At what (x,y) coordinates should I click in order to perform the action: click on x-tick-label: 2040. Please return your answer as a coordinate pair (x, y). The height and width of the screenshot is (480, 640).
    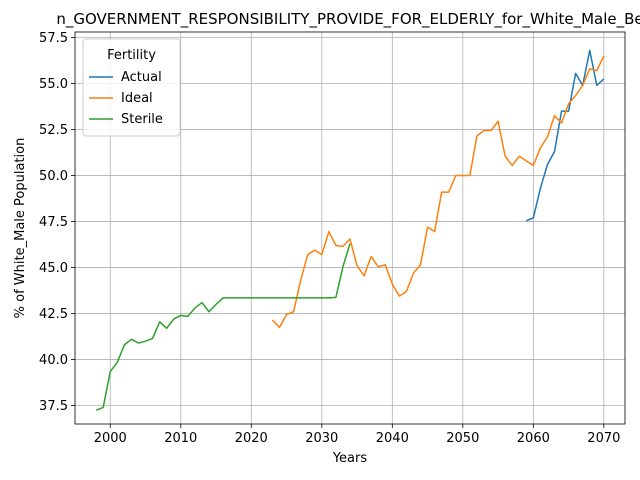
    Looking at the image, I should click on (392, 438).